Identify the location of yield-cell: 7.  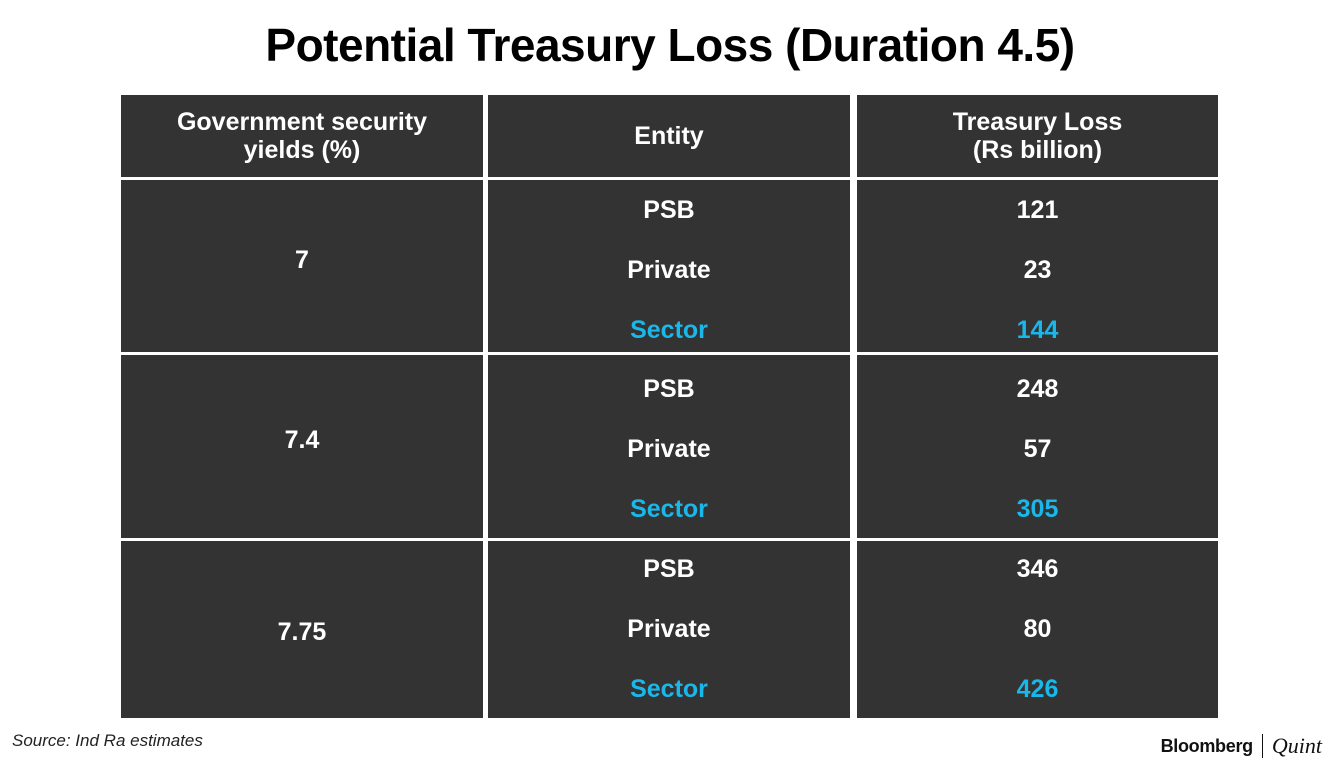
(302, 266).